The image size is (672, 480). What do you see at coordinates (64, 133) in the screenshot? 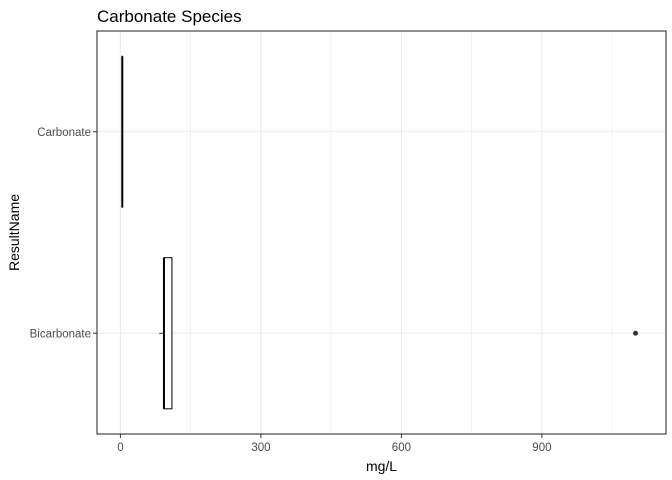
I see `y-tick-label: Carbonate` at bounding box center [64, 133].